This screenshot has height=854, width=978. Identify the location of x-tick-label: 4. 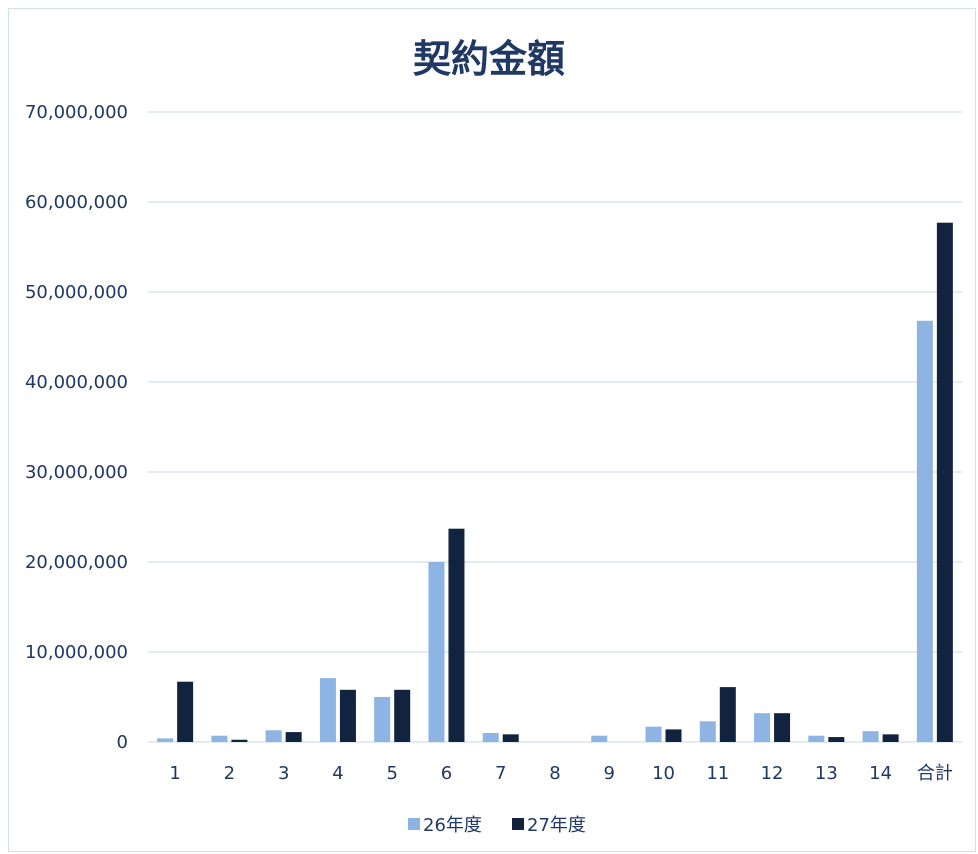
(337, 773).